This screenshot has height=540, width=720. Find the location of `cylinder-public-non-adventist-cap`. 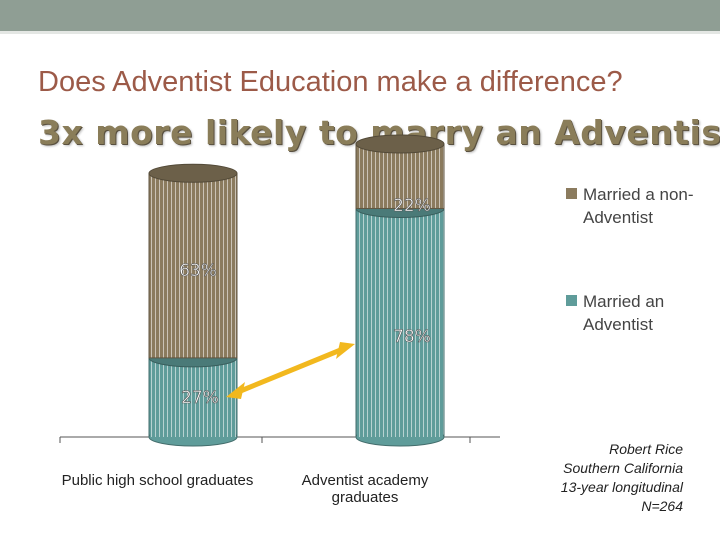

cylinder-public-non-adventist-cap is located at coordinates (193, 173).